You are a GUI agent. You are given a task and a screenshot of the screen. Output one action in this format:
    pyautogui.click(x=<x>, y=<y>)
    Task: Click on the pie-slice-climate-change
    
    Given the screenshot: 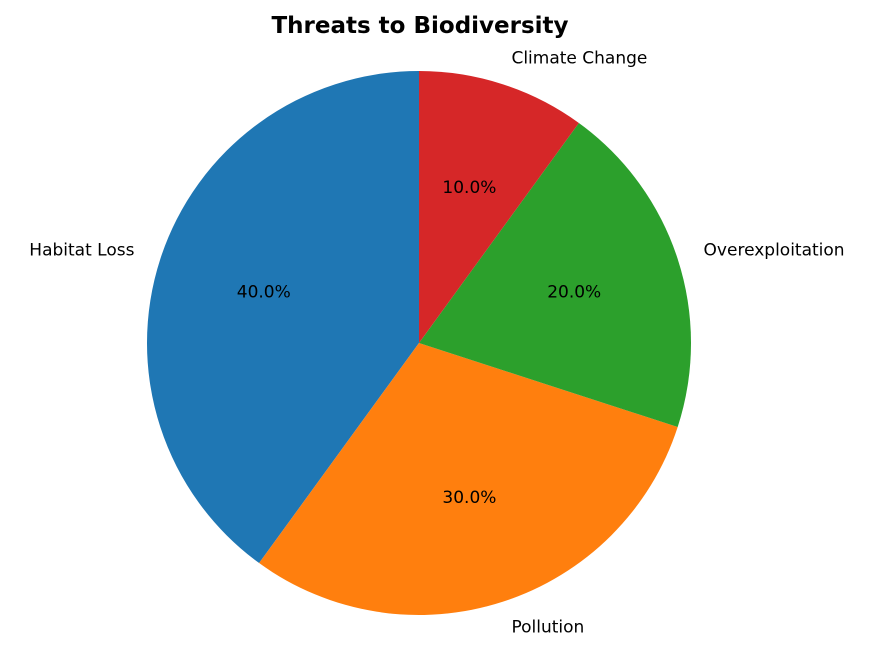 What is the action you would take?
    pyautogui.click(x=499, y=207)
    